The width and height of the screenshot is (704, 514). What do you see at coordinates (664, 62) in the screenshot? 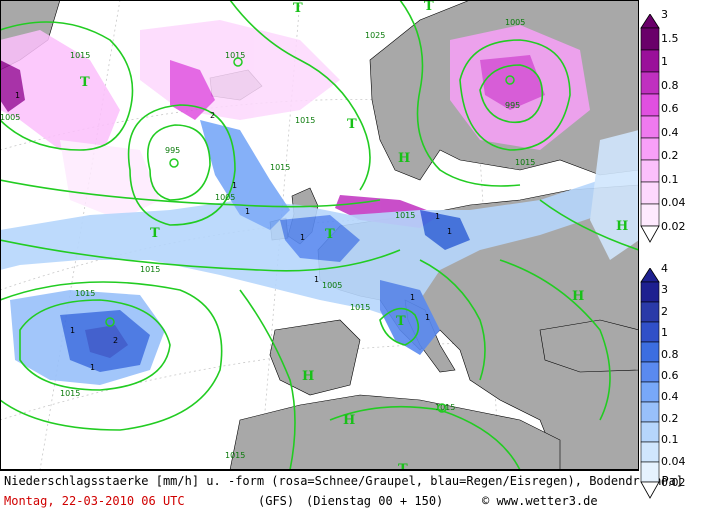
I see `legend-label: 1` at bounding box center [664, 62].